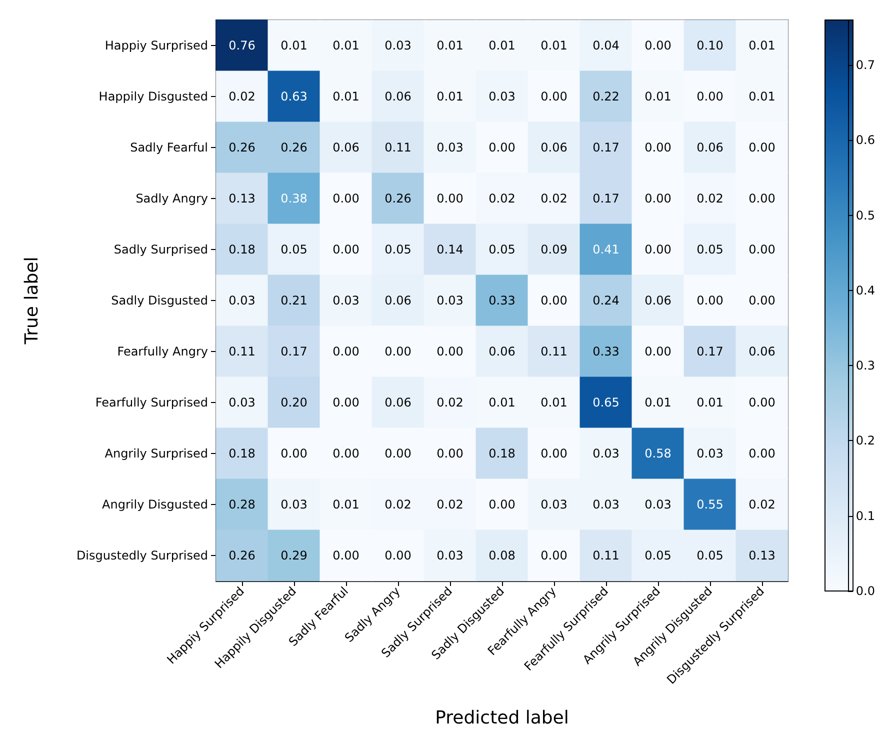  Describe the element at coordinates (502, 718) in the screenshot. I see `x-axis-title: Predicted label` at that location.